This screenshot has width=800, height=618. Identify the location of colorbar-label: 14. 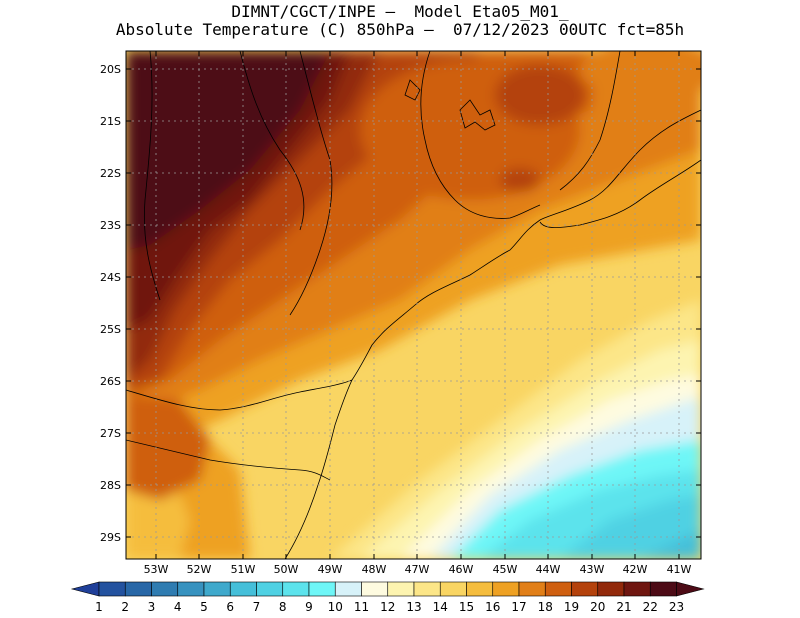
(440, 607).